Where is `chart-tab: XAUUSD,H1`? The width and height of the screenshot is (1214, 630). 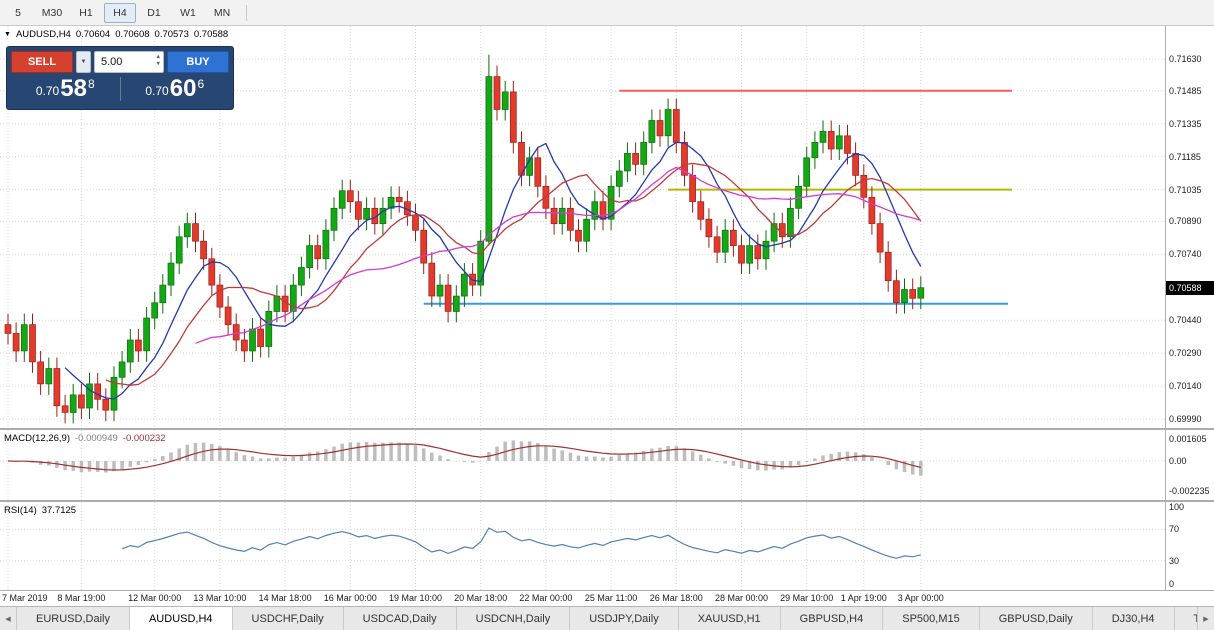 chart-tab: XAUUSD,H1 is located at coordinates (730, 618).